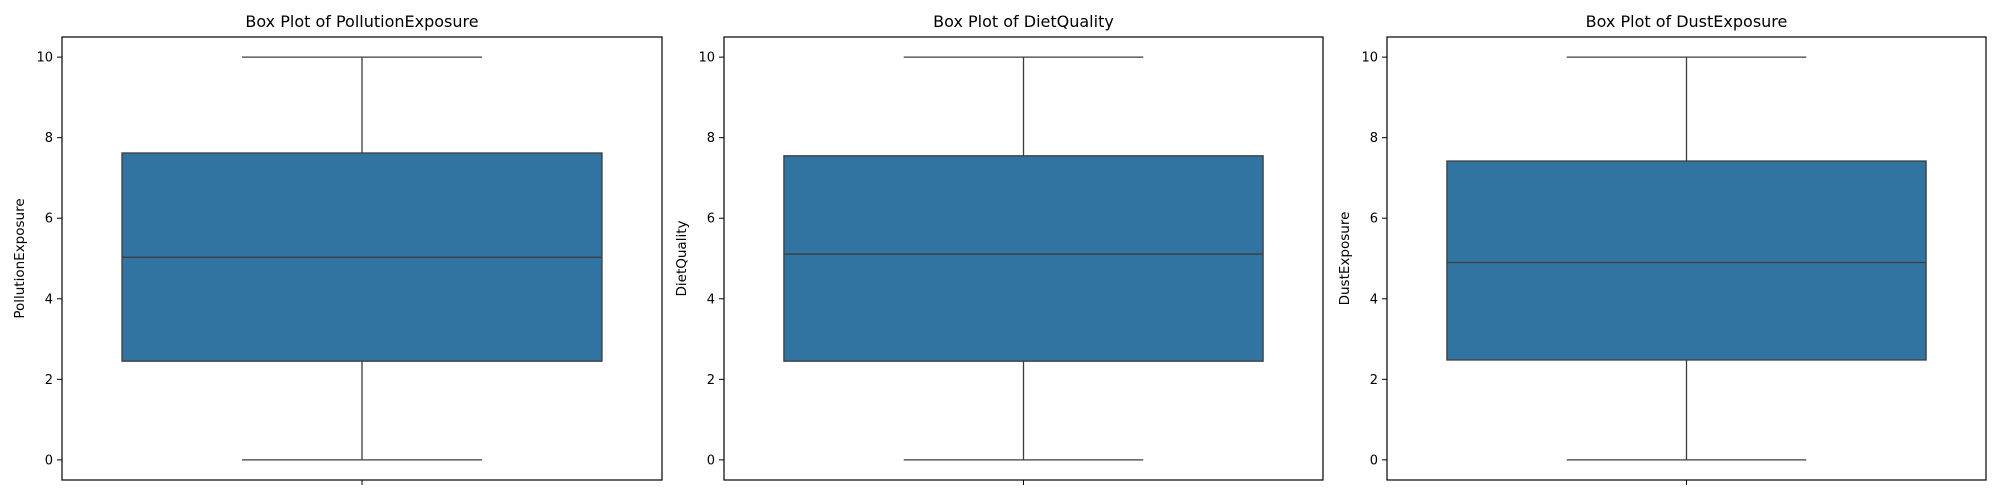 The height and width of the screenshot is (500, 2000). What do you see at coordinates (1345, 259) in the screenshot?
I see `y-axis-label: DustExposure` at bounding box center [1345, 259].